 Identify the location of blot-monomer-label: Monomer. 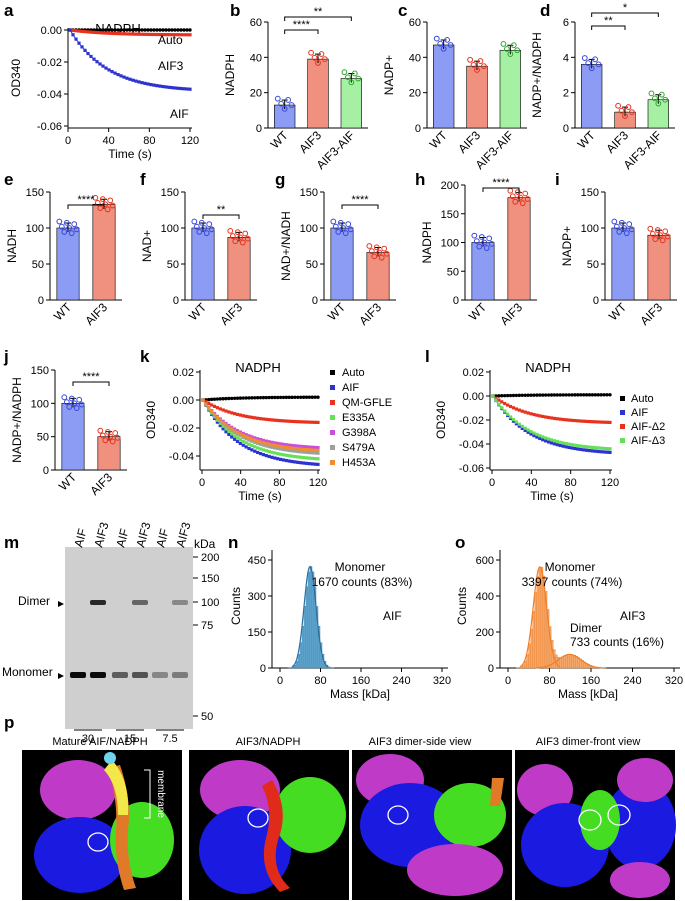
(27, 672).